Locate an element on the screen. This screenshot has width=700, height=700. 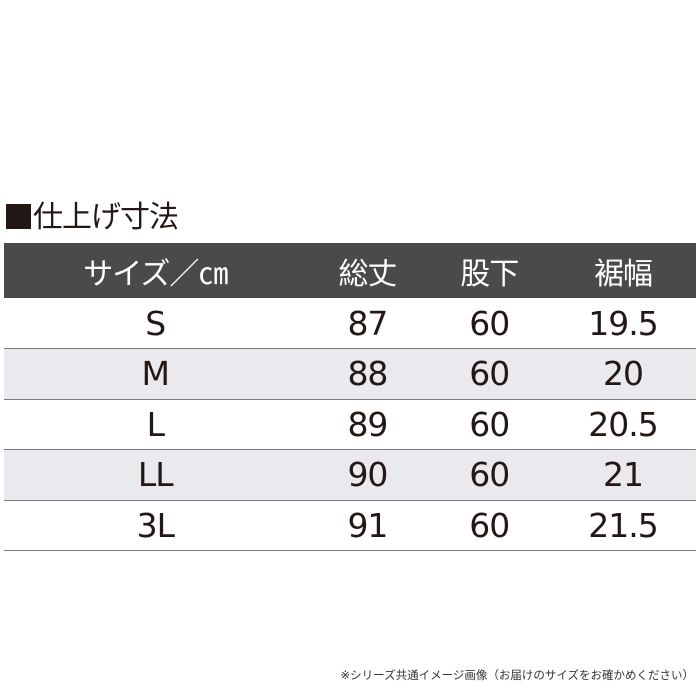
table-row: L 89 60 20.5 is located at coordinates (350, 424).